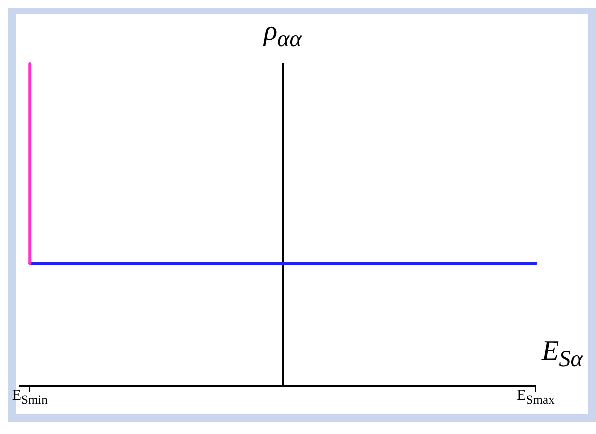 Image resolution: width=596 pixels, height=434 pixels. Describe the element at coordinates (283, 35) in the screenshot. I see `y-axis-title: ρ$_{αα}$` at that location.